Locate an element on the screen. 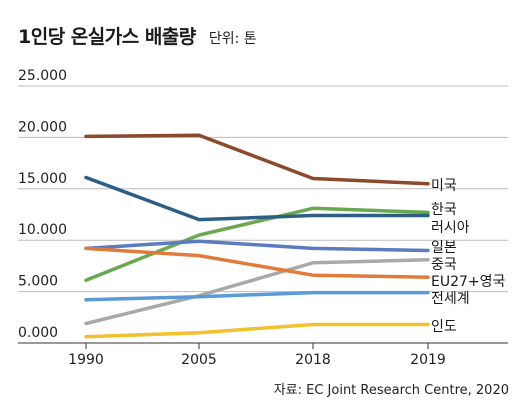 The image size is (525, 411). unit-label: 단위: 톤 is located at coordinates (232, 39).